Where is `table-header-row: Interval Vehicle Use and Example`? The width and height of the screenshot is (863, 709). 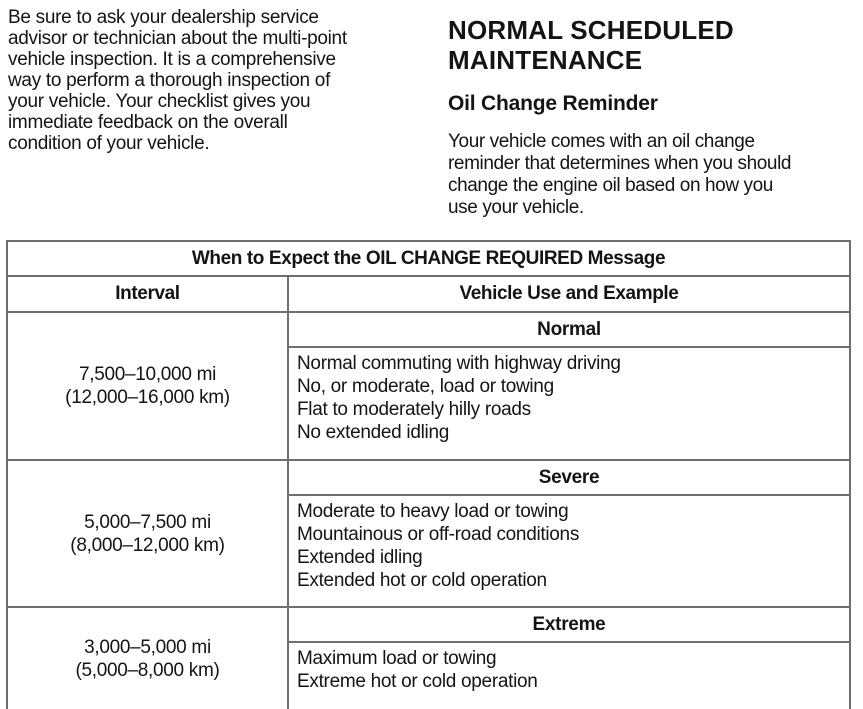 table-header-row: Interval Vehicle Use and Example is located at coordinates (428, 294).